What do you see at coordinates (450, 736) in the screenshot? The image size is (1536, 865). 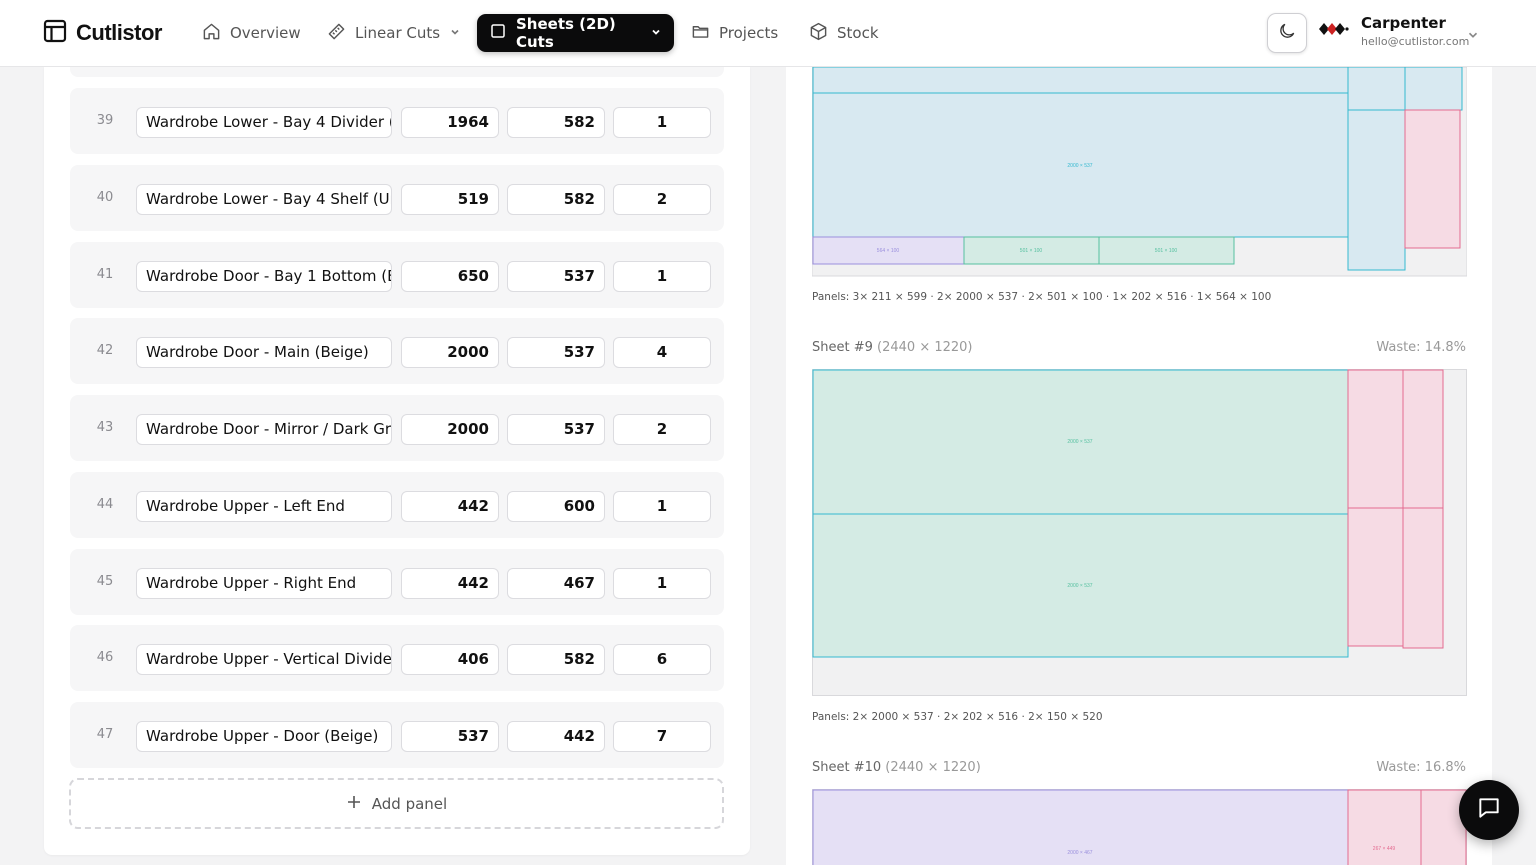 I see `panel-length-input: 537` at bounding box center [450, 736].